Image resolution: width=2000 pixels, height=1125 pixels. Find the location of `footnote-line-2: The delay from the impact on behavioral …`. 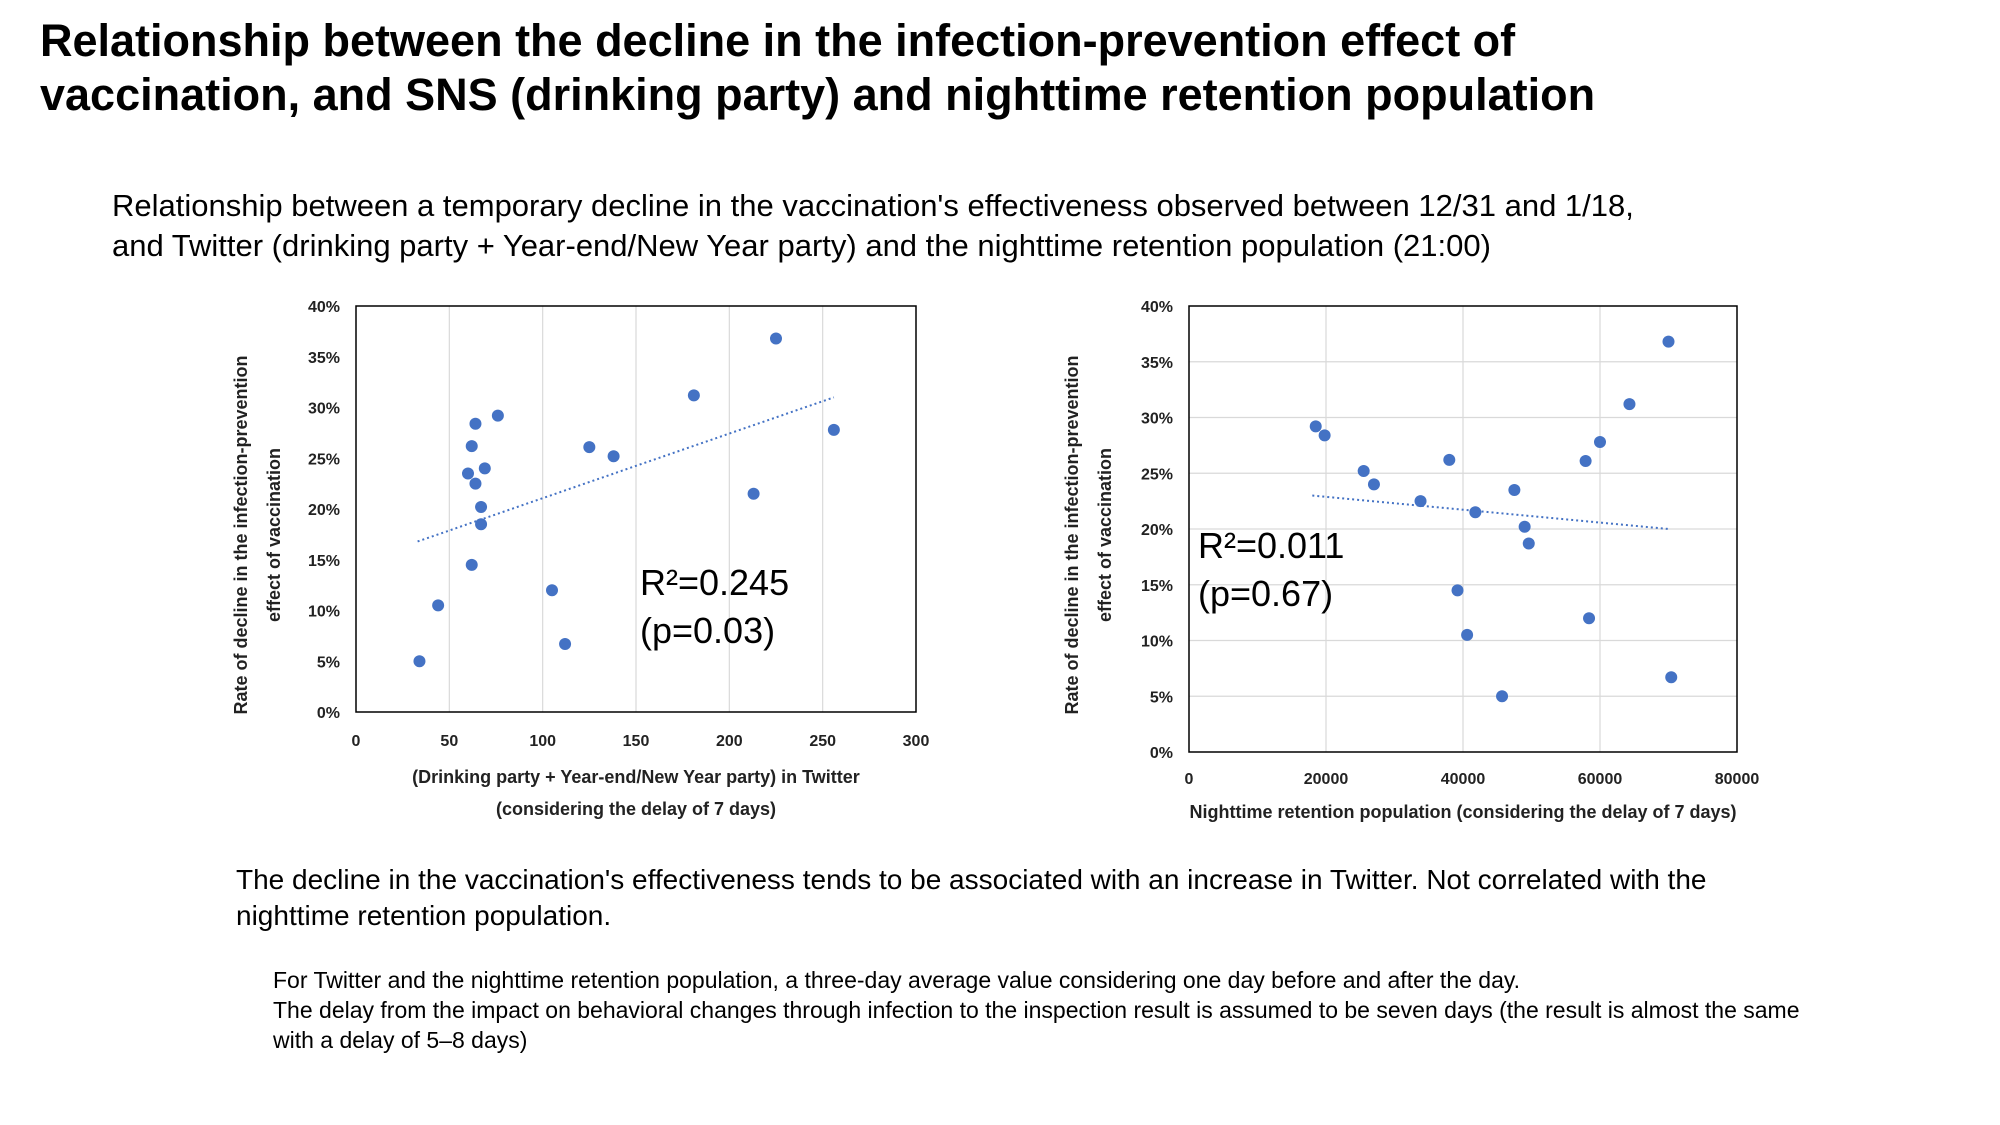

footnote-line-2: The delay from the impact on behavioral … is located at coordinates (1036, 1025).